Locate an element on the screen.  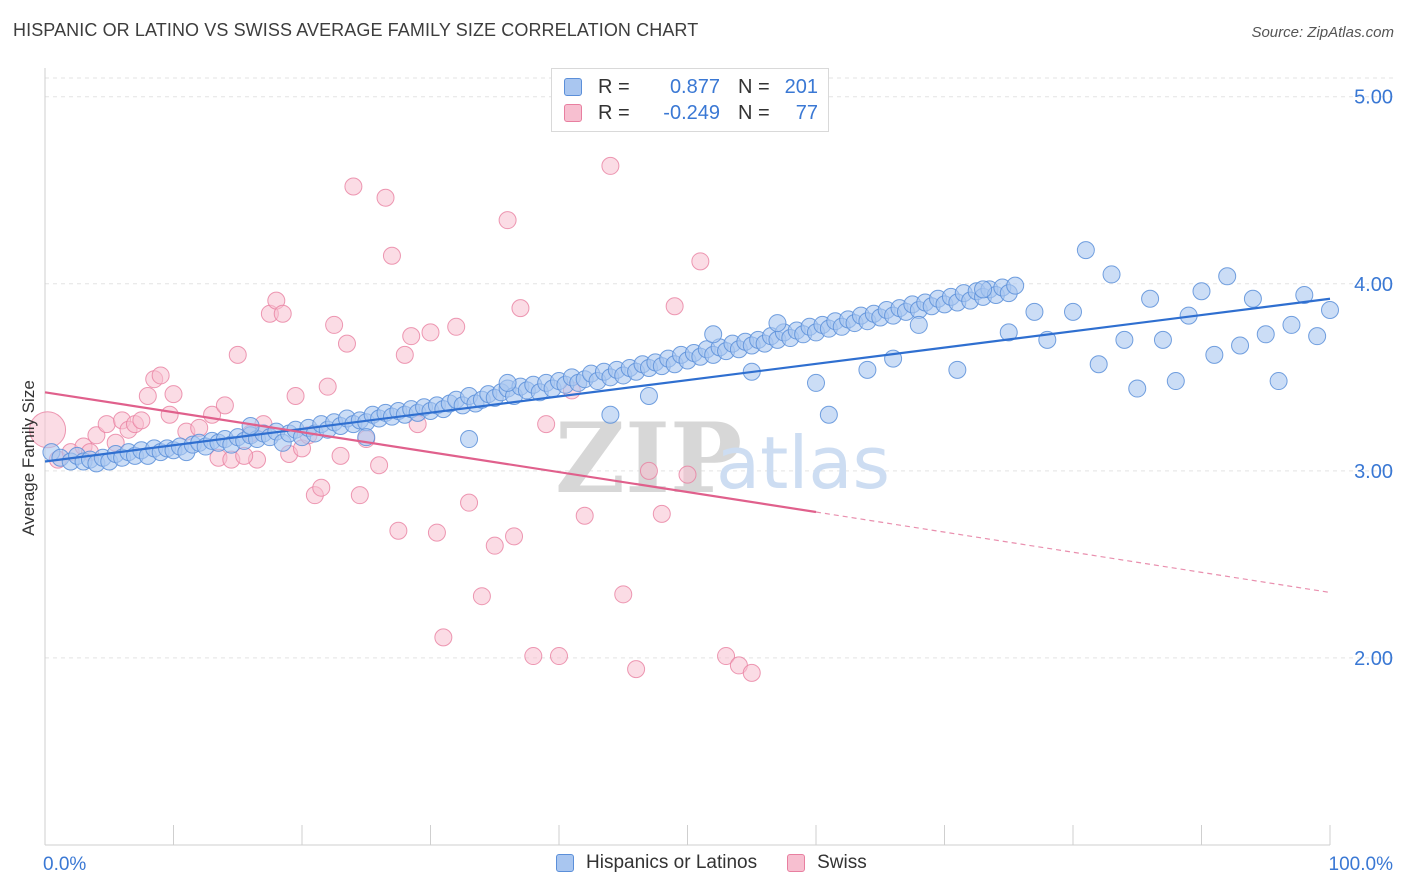
legend-swatch-swiss is located at coordinates (573, 113).